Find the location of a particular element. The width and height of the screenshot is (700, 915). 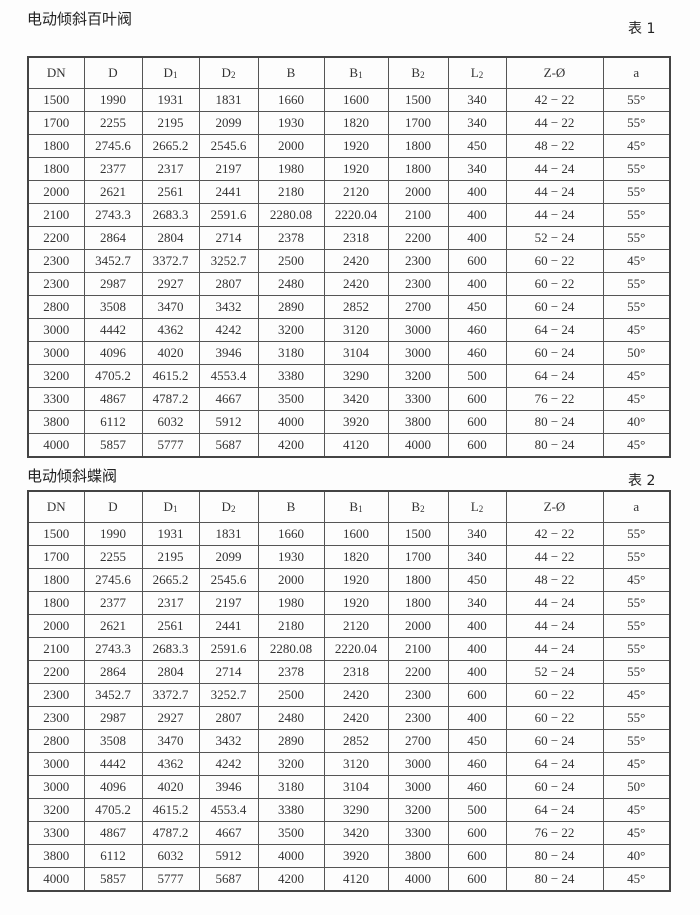

table-cell: 44 − 22 is located at coordinates (554, 557).